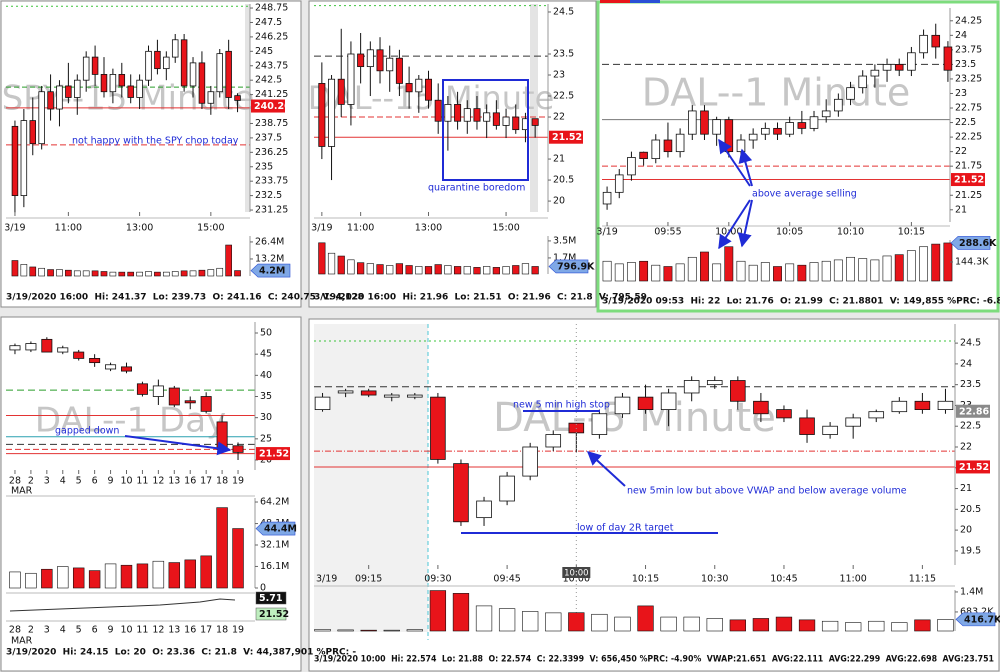 The height and width of the screenshot is (672, 1000). What do you see at coordinates (274, 545) in the screenshot?
I see `volume-tick-label: 32.1M` at bounding box center [274, 545].